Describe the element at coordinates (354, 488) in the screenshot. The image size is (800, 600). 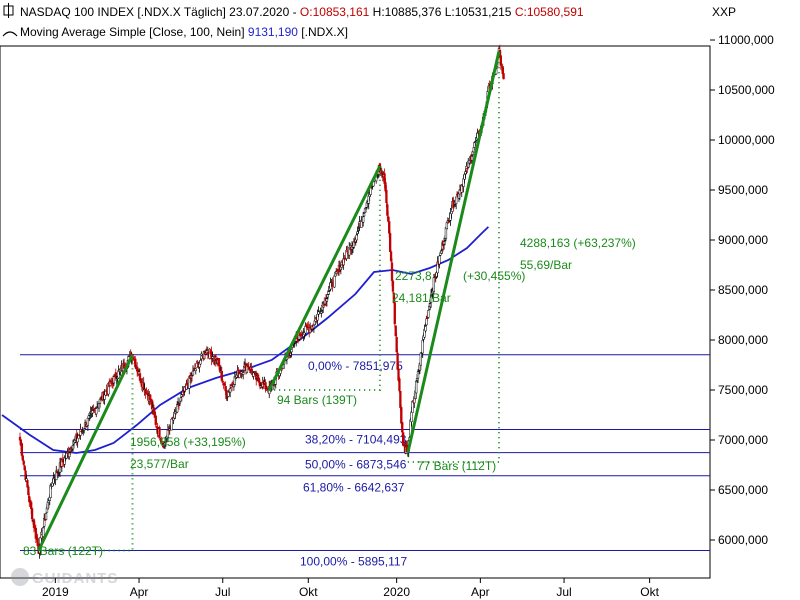
I see `fibonacci-label: 61,80% - 6642,637` at that location.